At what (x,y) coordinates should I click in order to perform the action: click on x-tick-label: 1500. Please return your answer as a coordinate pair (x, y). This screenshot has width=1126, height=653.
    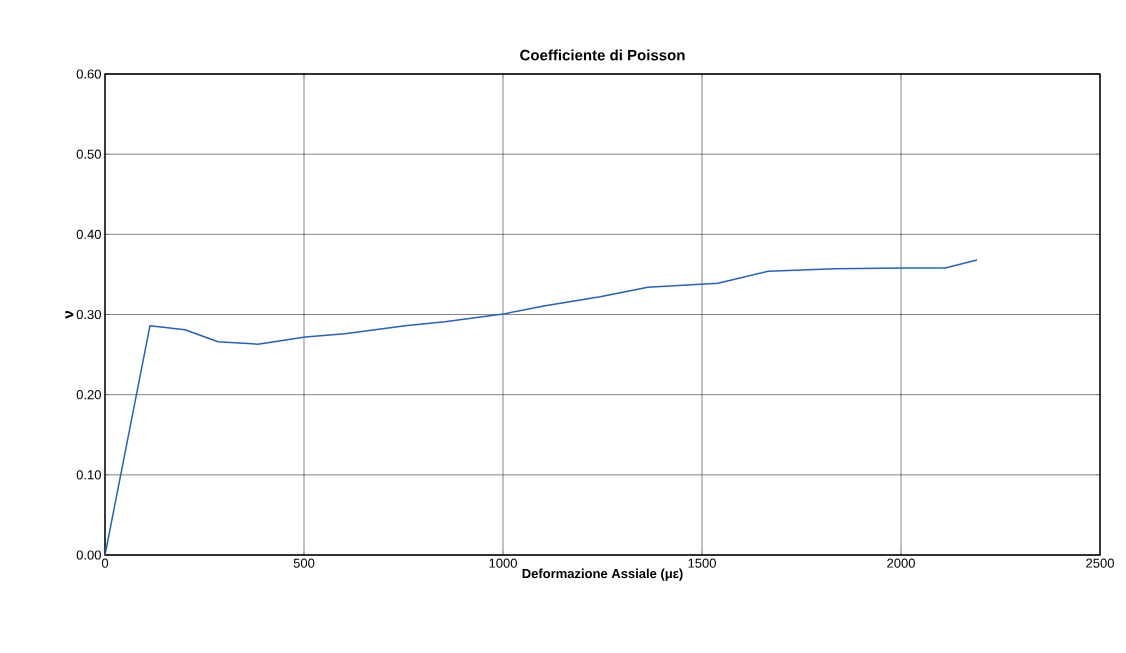
    Looking at the image, I should click on (702, 563).